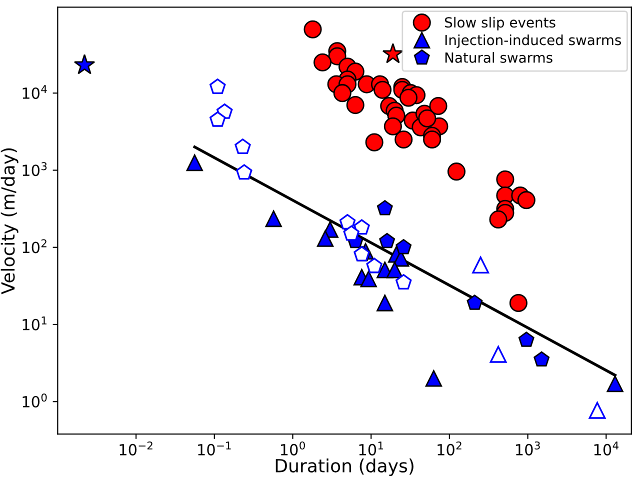 The image size is (641, 478). Describe the element at coordinates (345, 467) in the screenshot. I see `x-axis-title: Duration (days)` at that location.